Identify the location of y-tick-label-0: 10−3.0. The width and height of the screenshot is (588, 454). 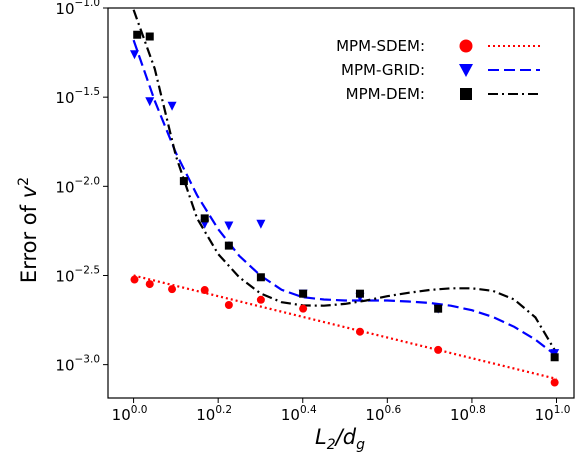
(77, 364).